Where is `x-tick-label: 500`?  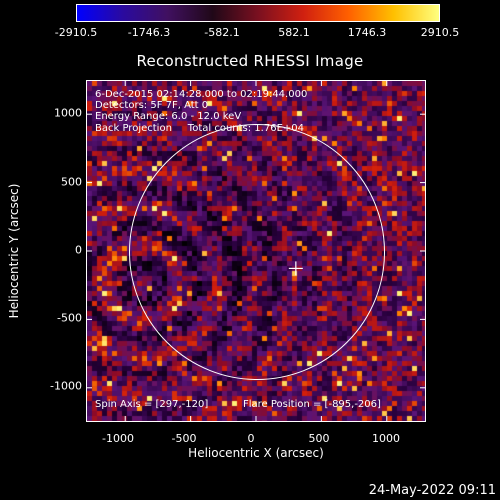
x-tick-label: 500 is located at coordinates (319, 438).